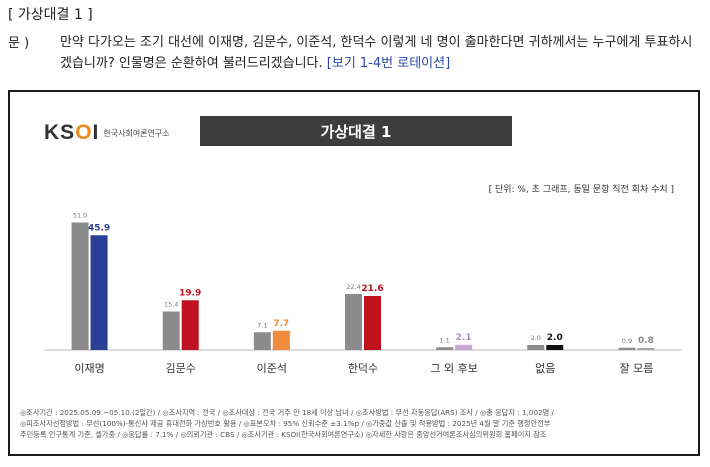 This screenshot has width=710, height=467. Describe the element at coordinates (555, 338) in the screenshot. I see `label-current-5: 2.0` at that location.